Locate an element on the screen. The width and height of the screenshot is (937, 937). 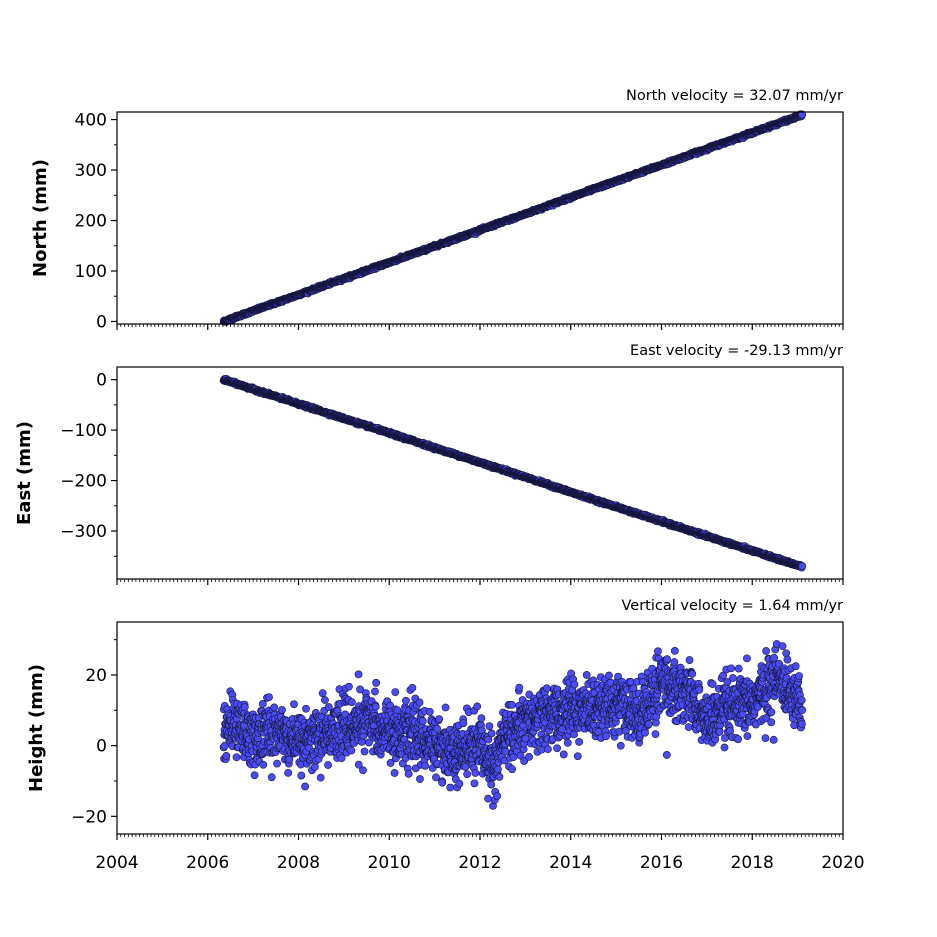
y-tick-label: 200 is located at coordinates (91, 222).